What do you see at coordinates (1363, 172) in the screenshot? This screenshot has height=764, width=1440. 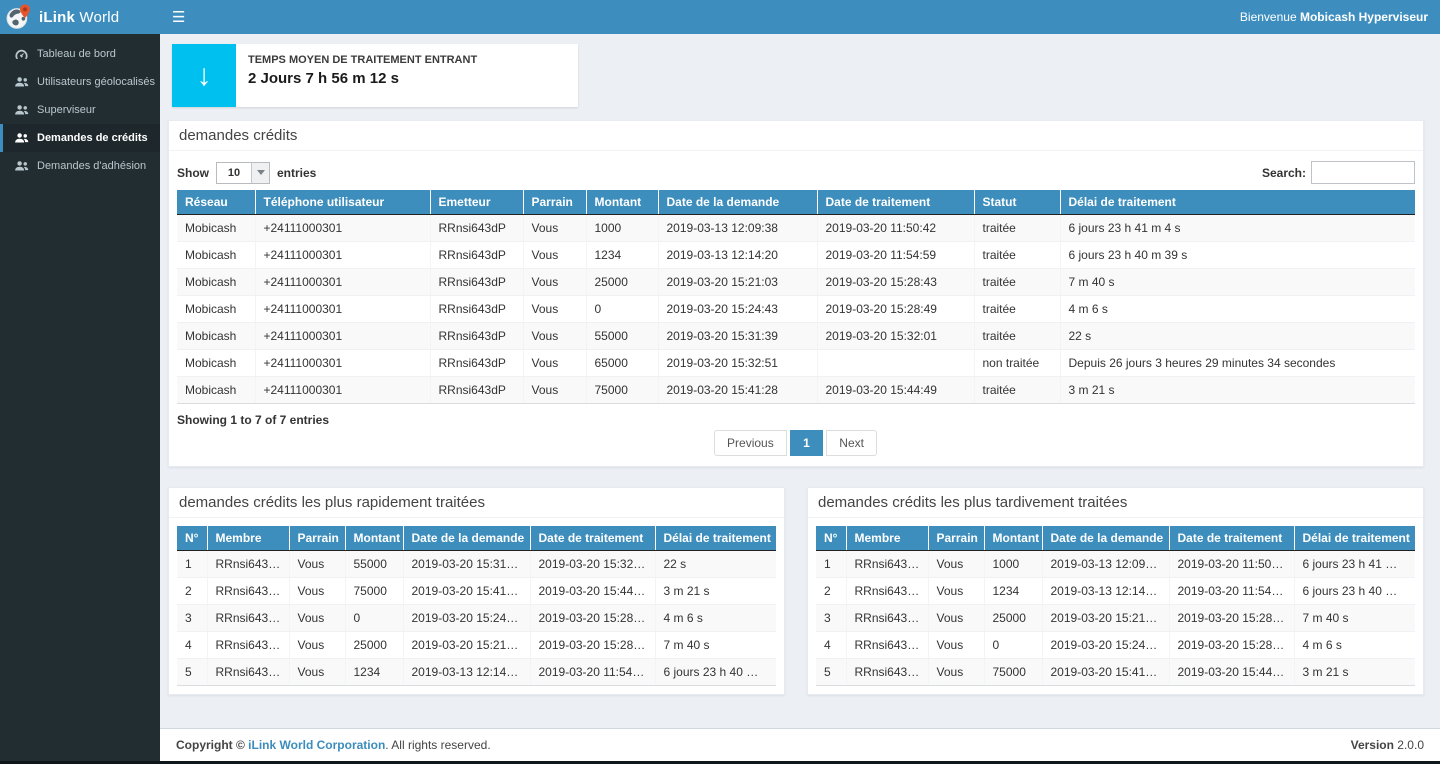 I see `search-input` at bounding box center [1363, 172].